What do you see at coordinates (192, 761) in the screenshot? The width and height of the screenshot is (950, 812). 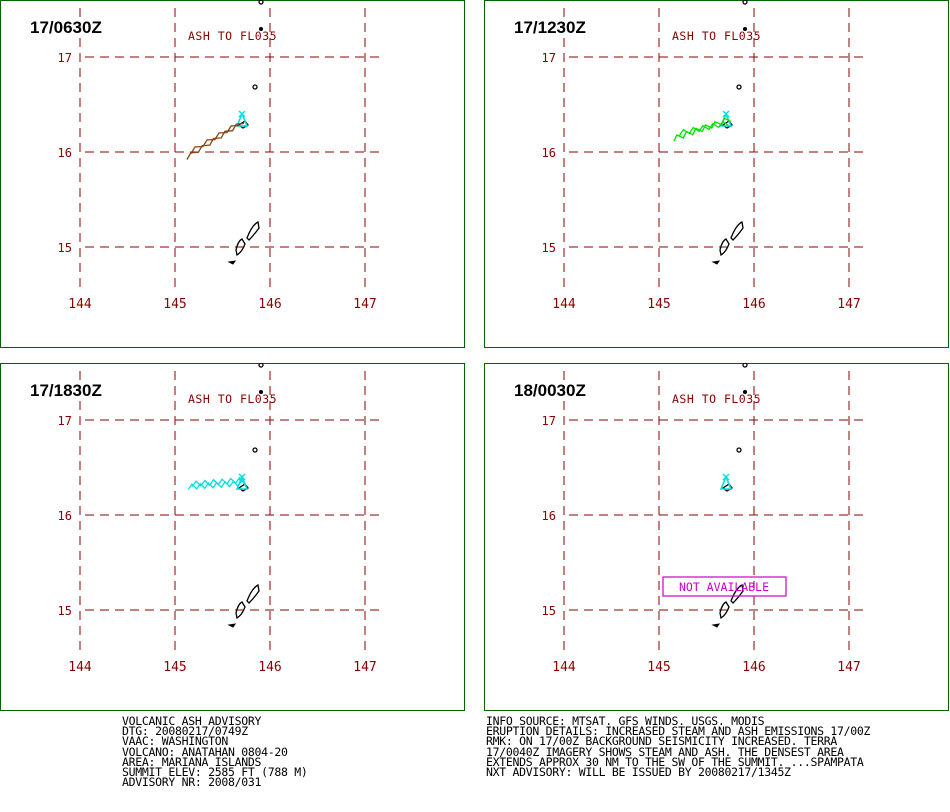 I see `advisory-line: AREA: MARIANA ISLANDS` at bounding box center [192, 761].